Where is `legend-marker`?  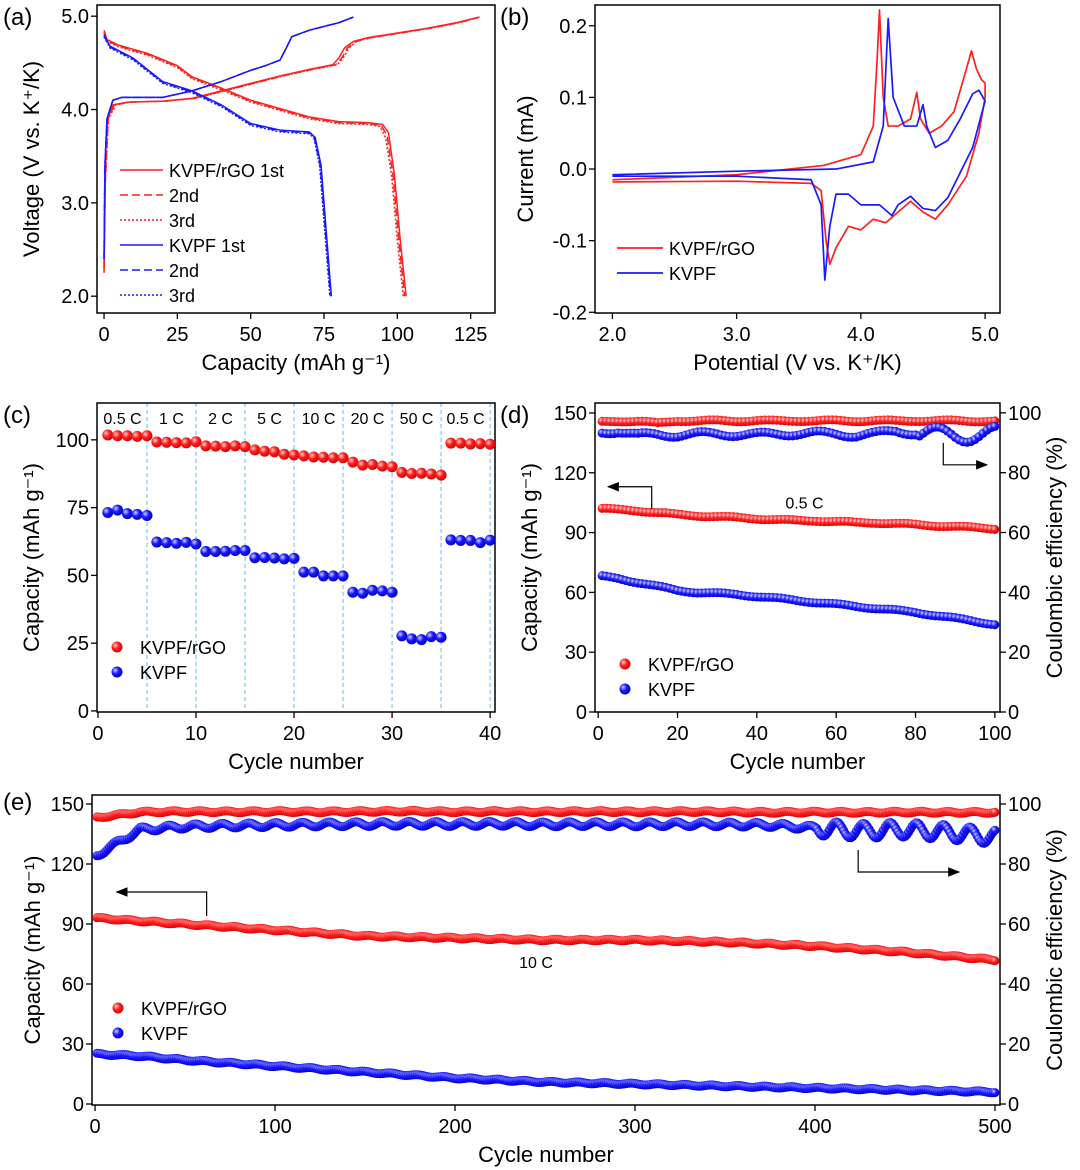
legend-marker is located at coordinates (117, 672).